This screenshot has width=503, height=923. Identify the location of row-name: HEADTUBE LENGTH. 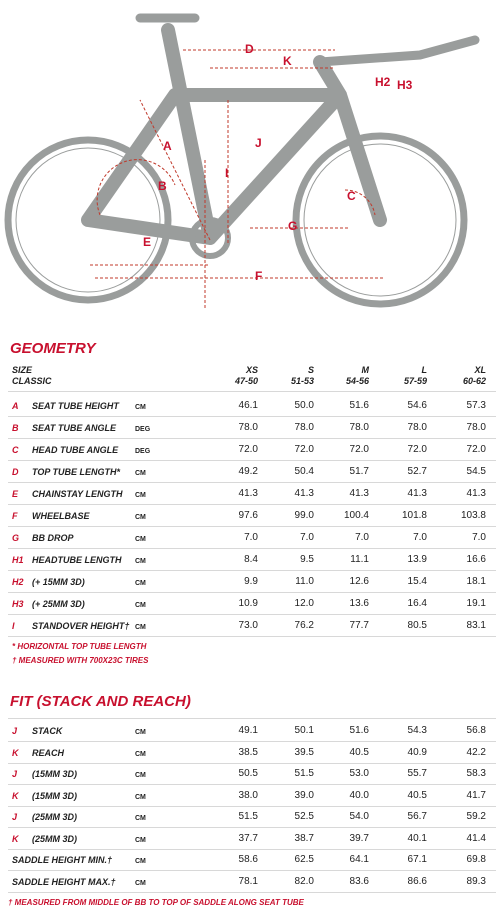
(77, 560).